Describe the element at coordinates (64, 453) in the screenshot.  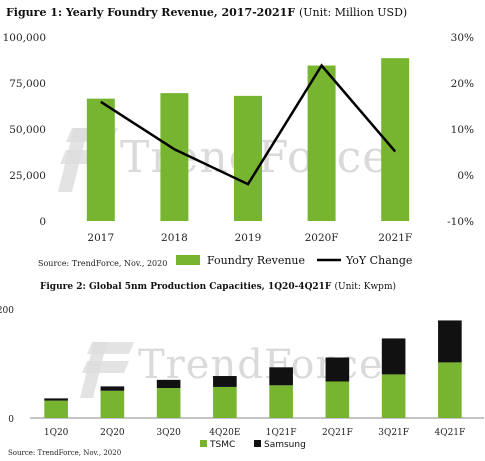
I see `figure-2-source: Source: TrendForce, Nov., 2020` at that location.